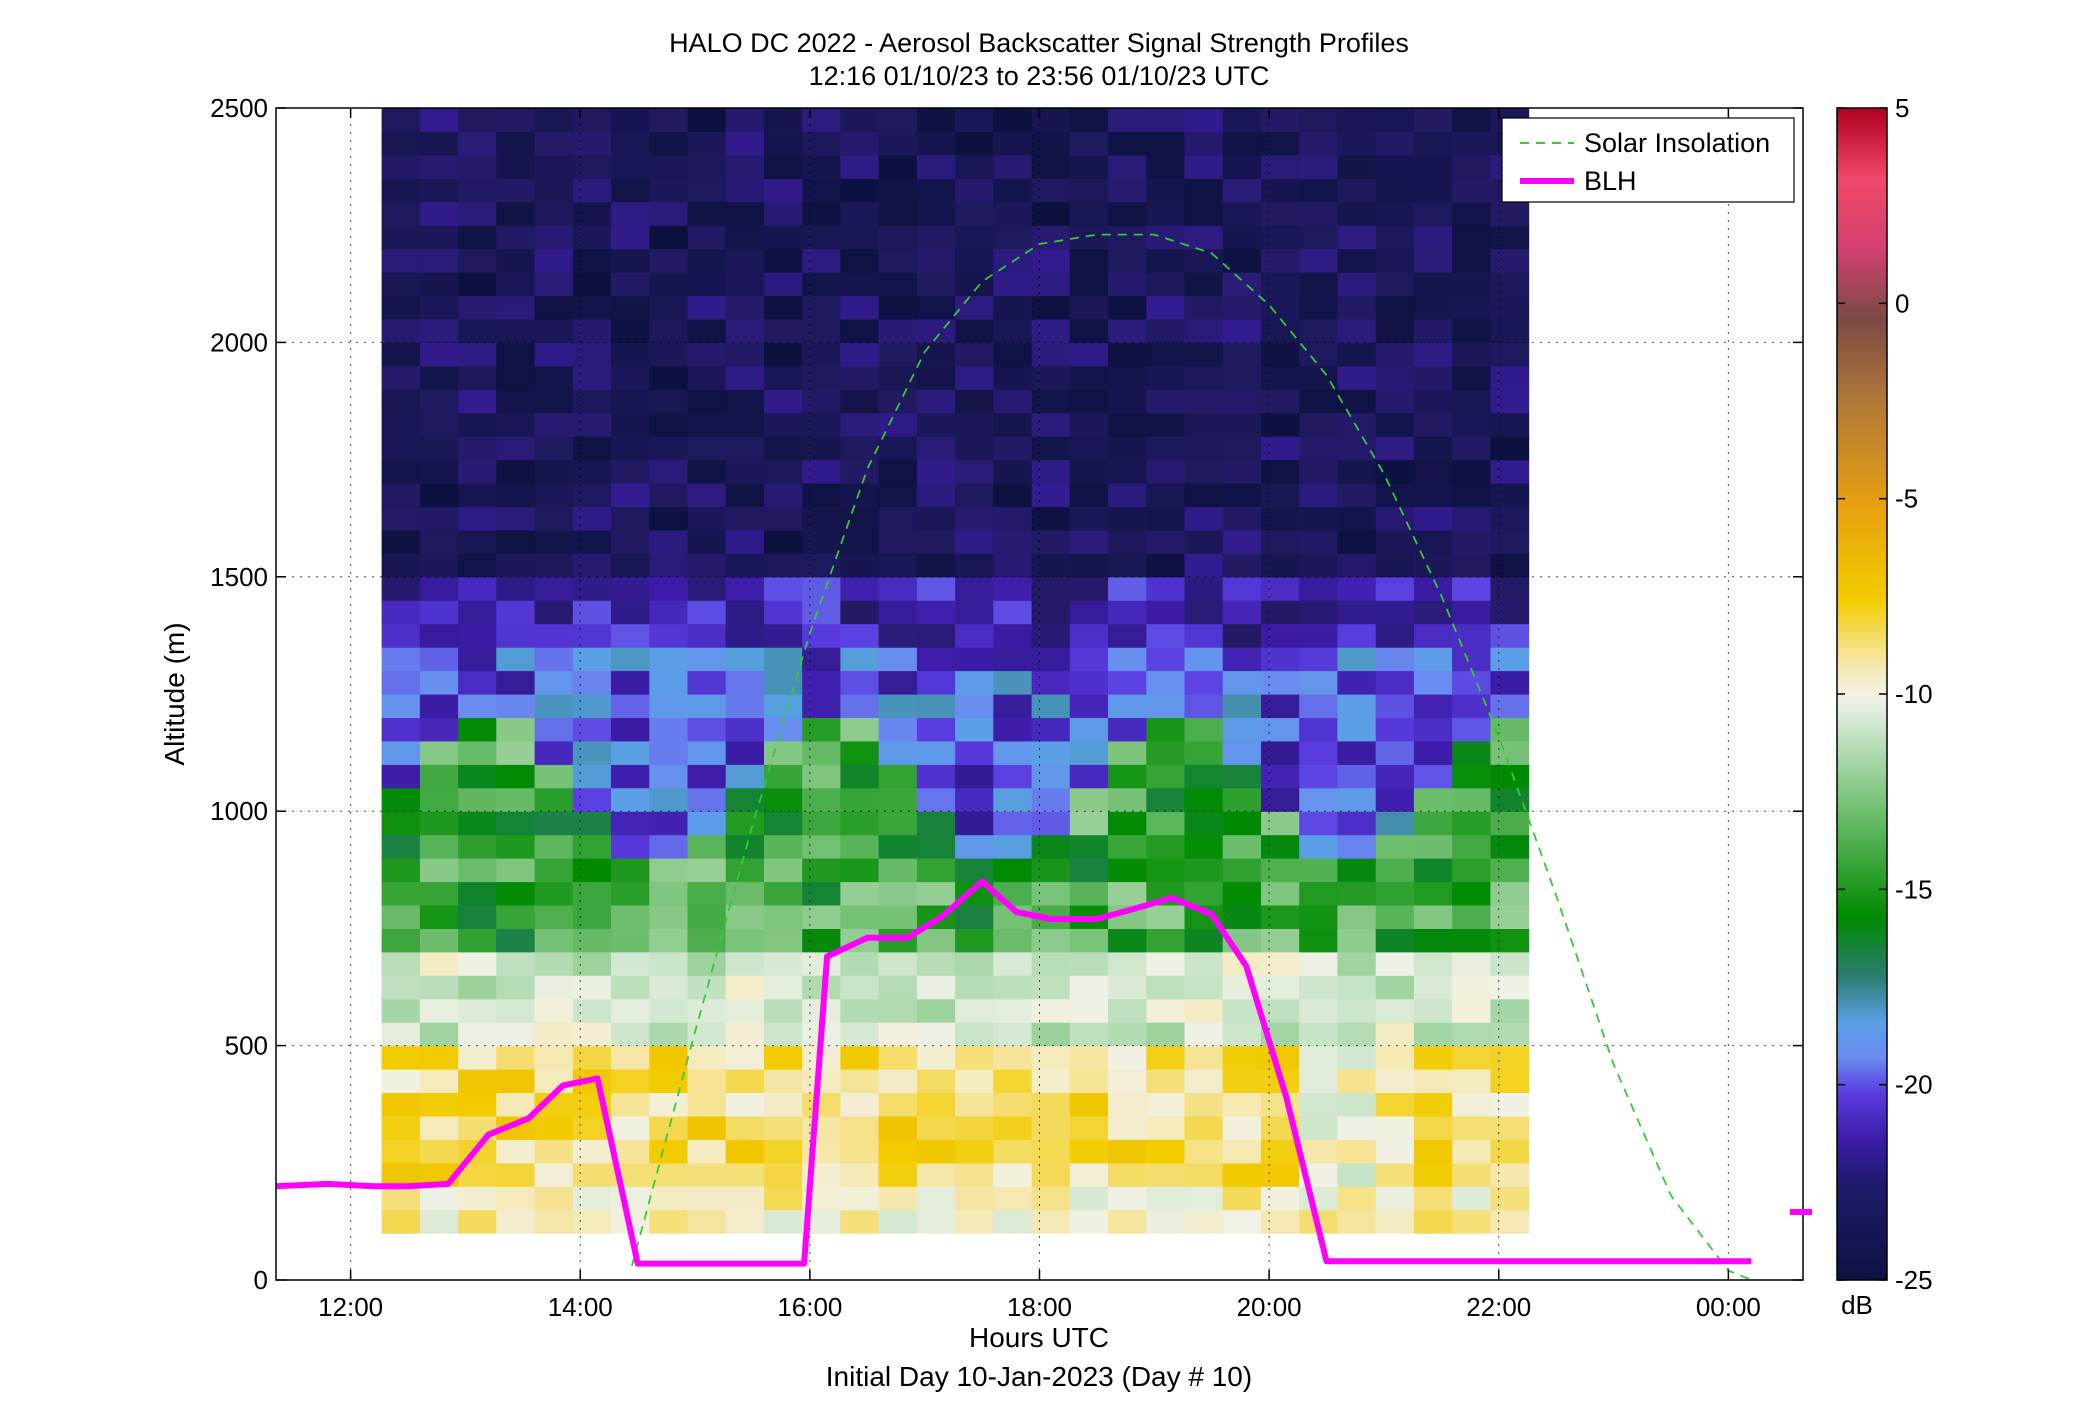 This screenshot has width=2098, height=1425. Describe the element at coordinates (239, 577) in the screenshot. I see `y-tick-label: 1500` at that location.